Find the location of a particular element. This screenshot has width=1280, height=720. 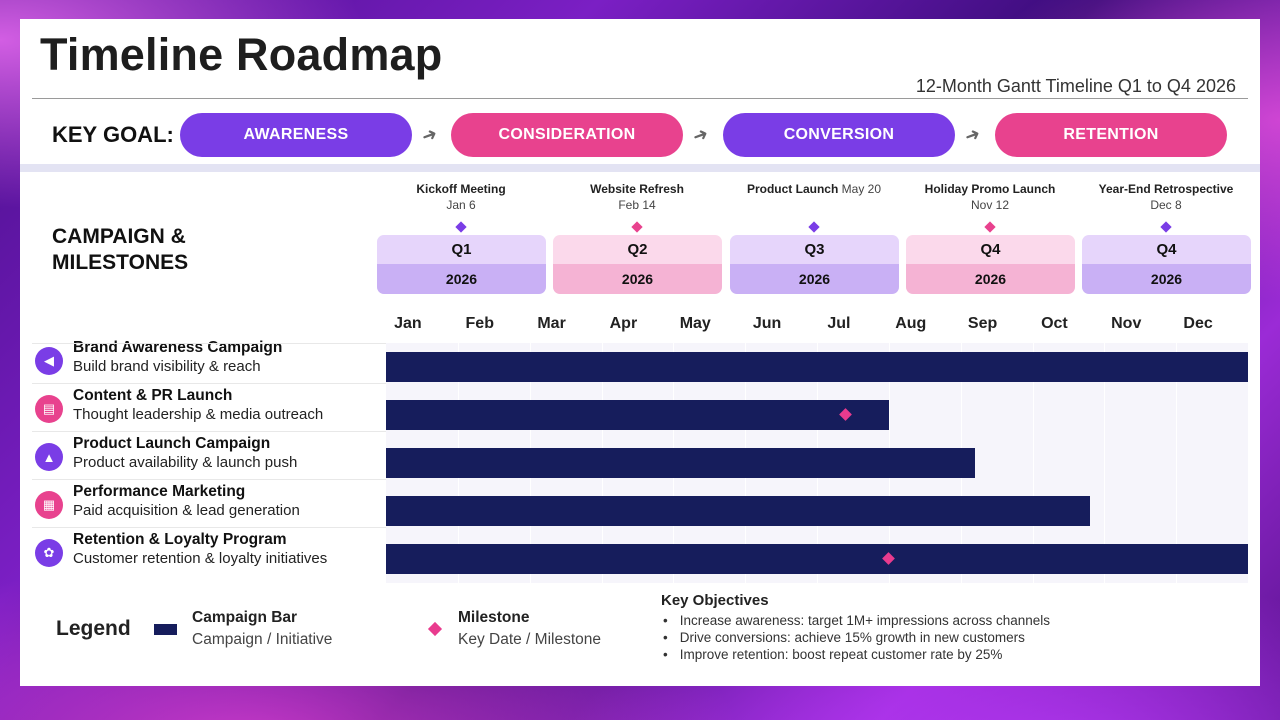

month-label: Jun is located at coordinates (767, 323).